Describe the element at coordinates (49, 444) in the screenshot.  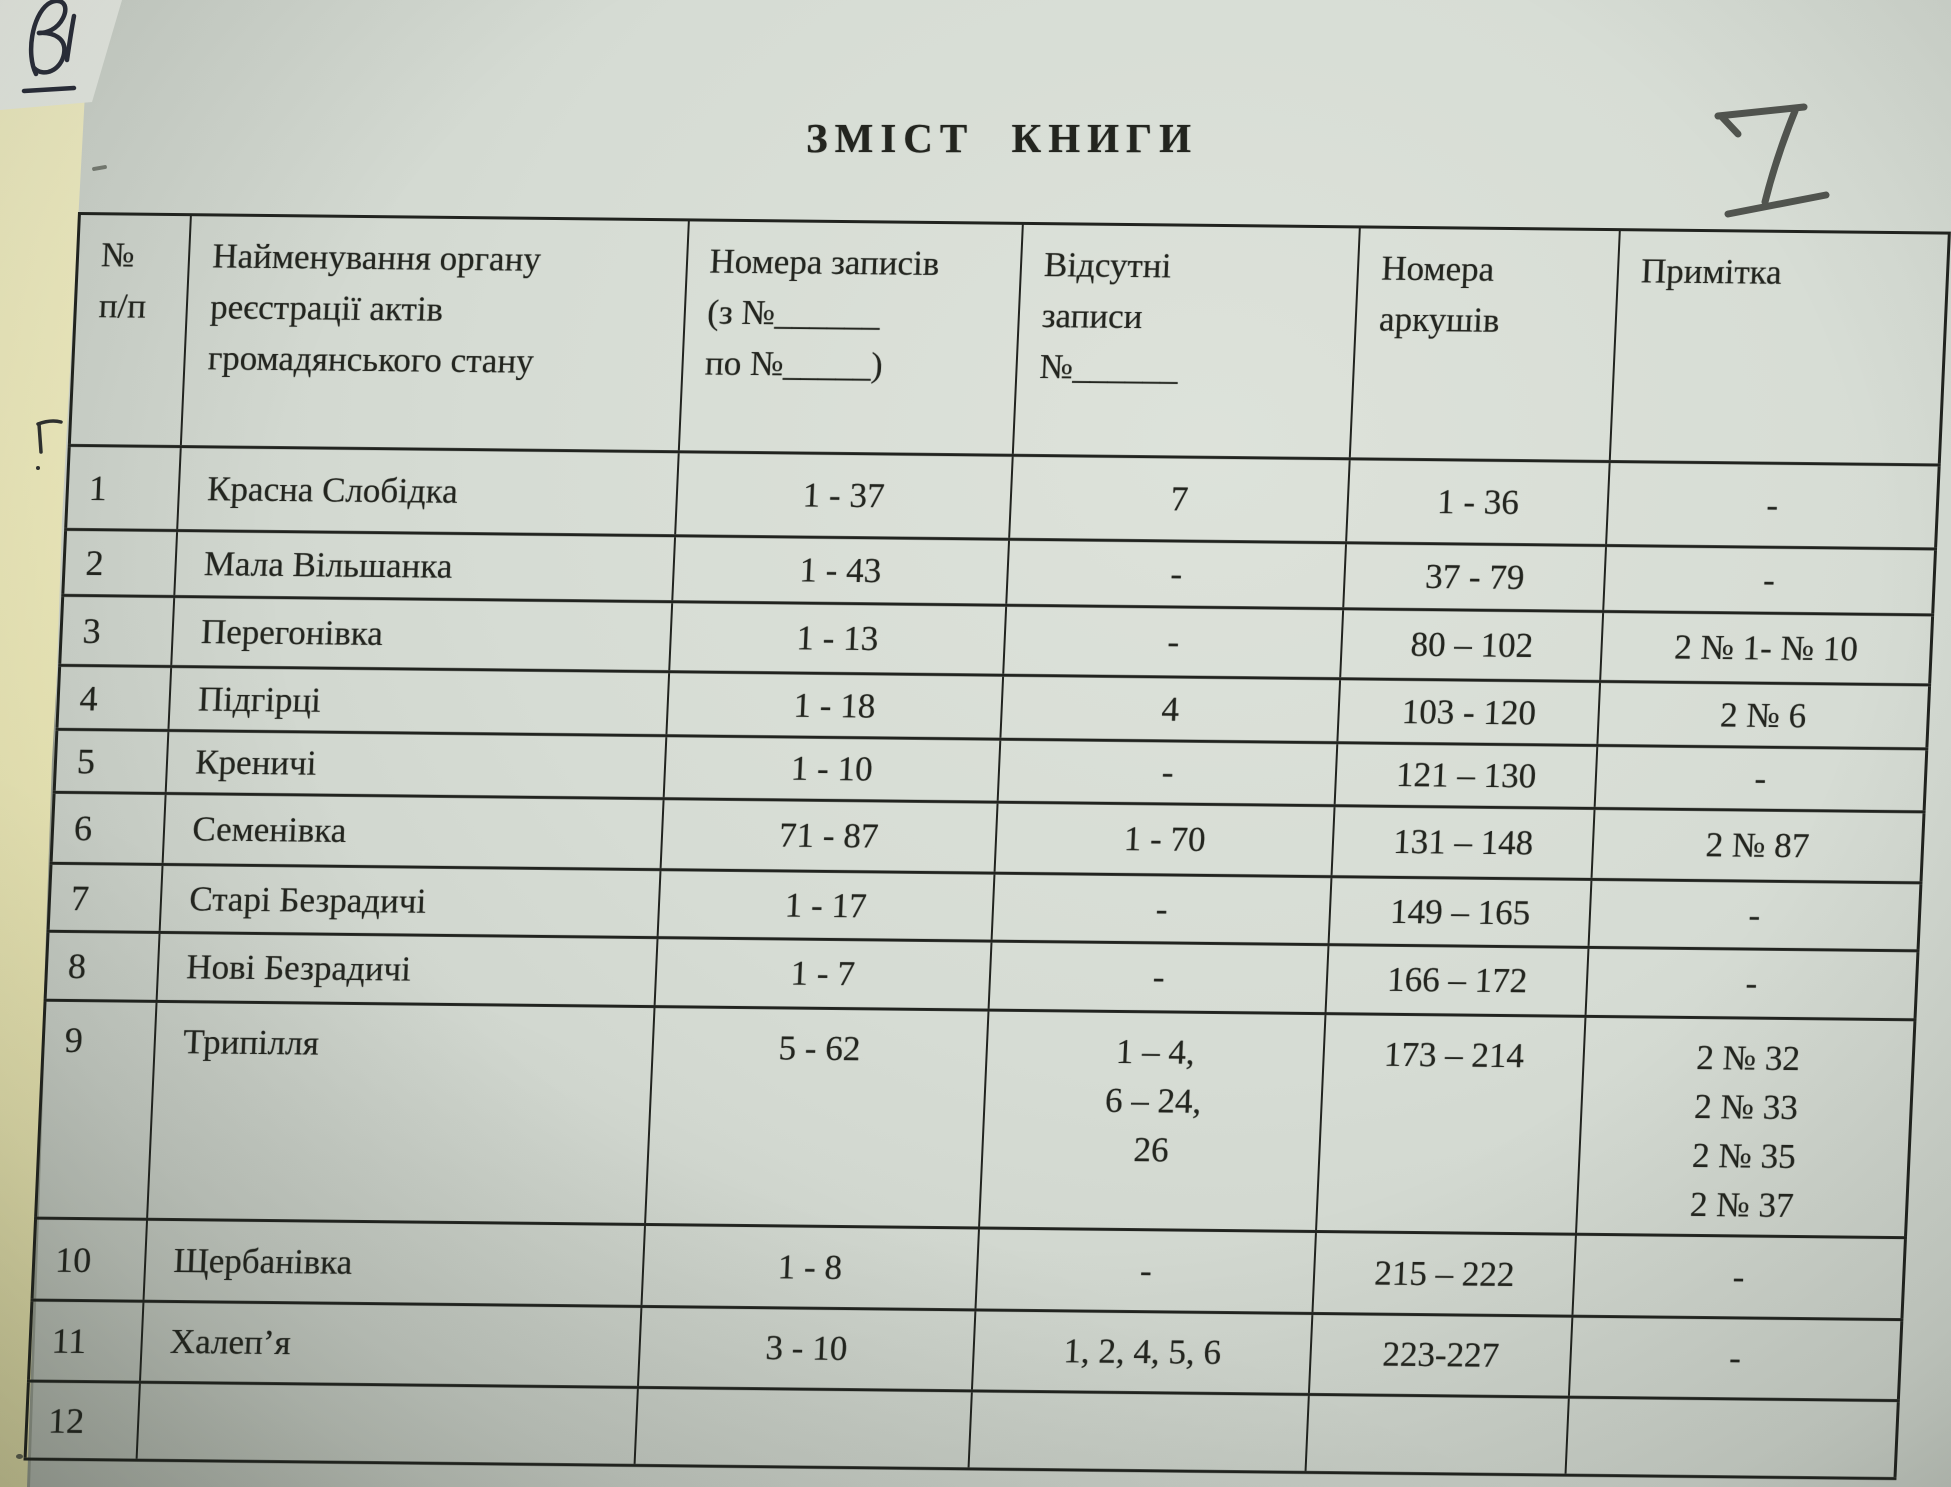
I see `handwritten-corner-mark-icon` at that location.